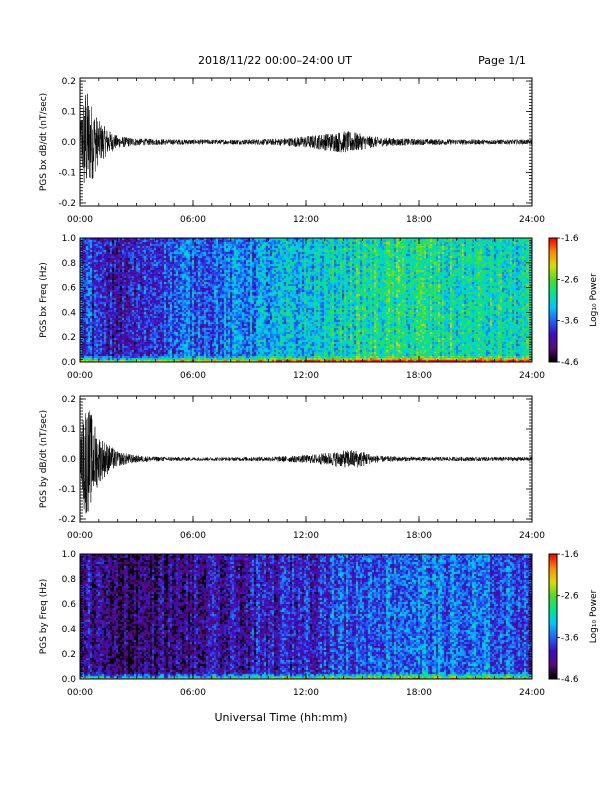 The width and height of the screenshot is (612, 792). I want to click on plot-title: 2018/11/22 00:00–24:00 UT, so click(275, 60).